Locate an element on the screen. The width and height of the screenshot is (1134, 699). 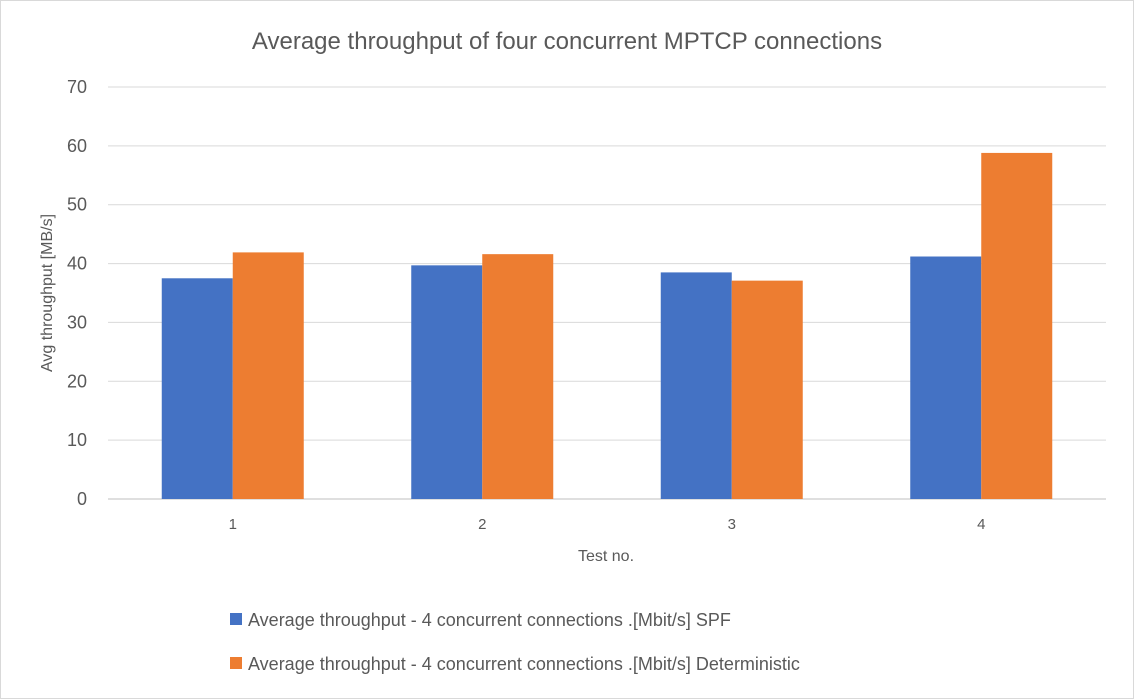
x-tick-label: 4 is located at coordinates (981, 524).